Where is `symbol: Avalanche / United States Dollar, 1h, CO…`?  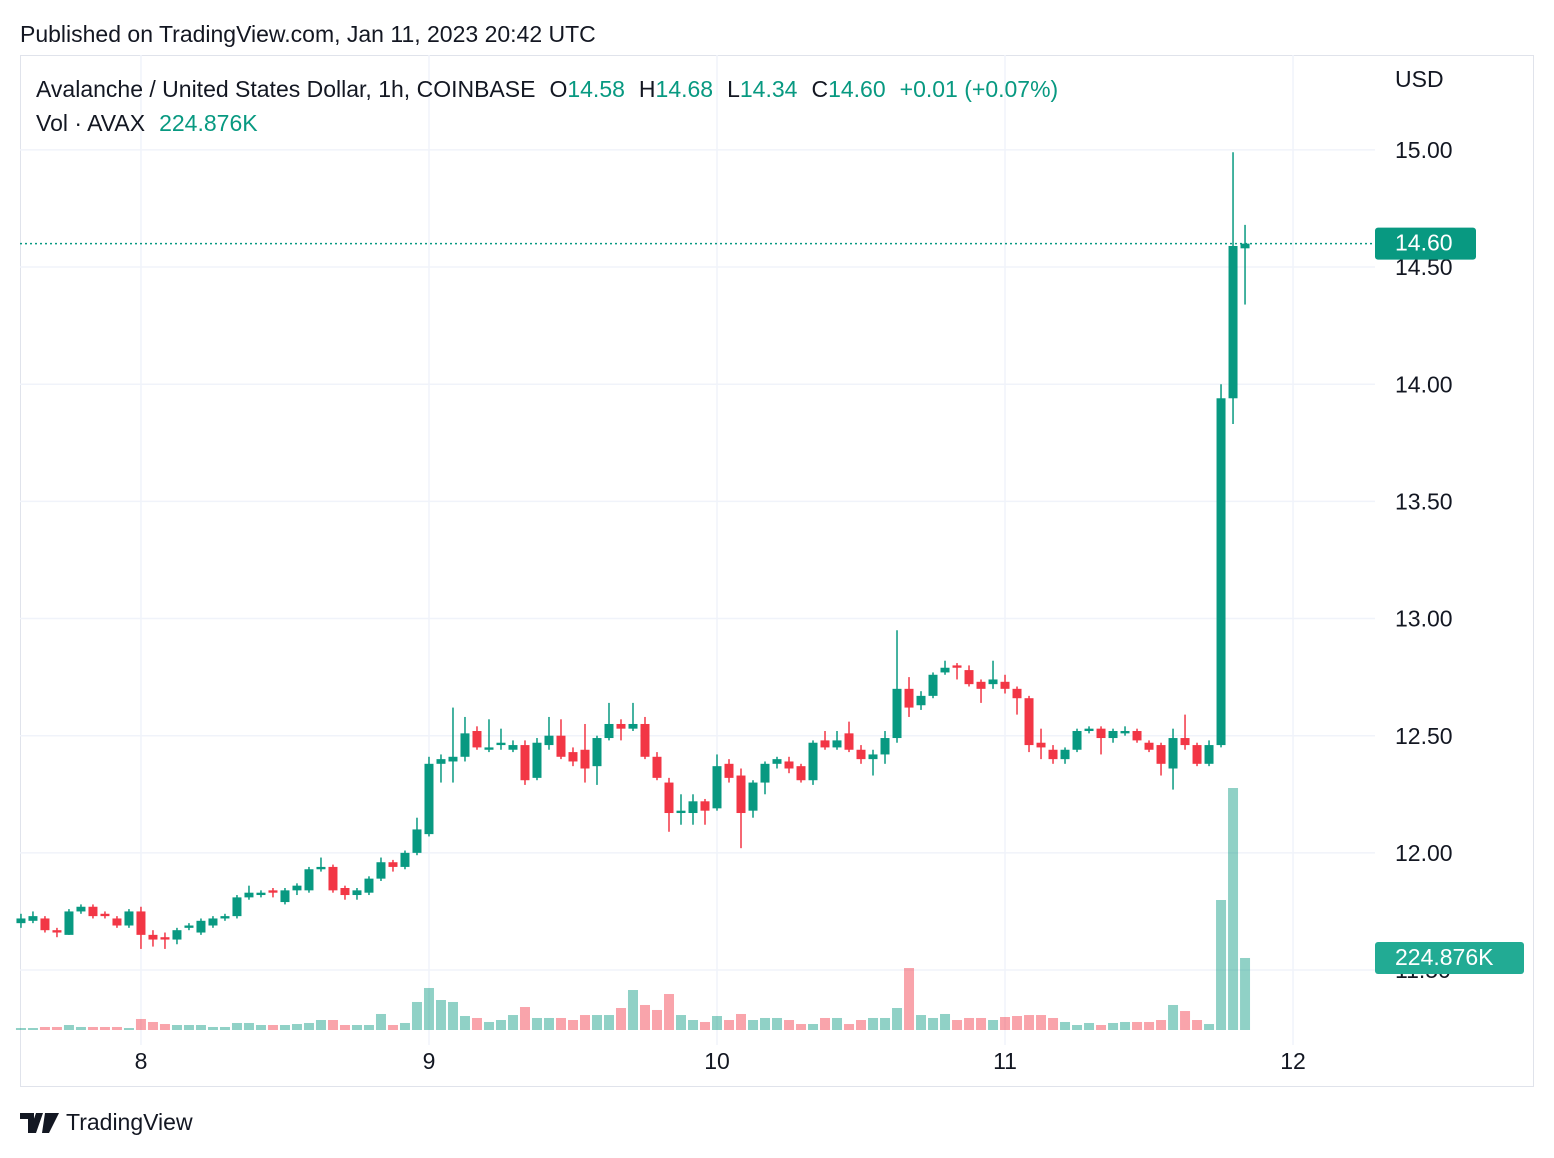
symbol: Avalanche / United States Dollar, 1h, CO… is located at coordinates (286, 89).